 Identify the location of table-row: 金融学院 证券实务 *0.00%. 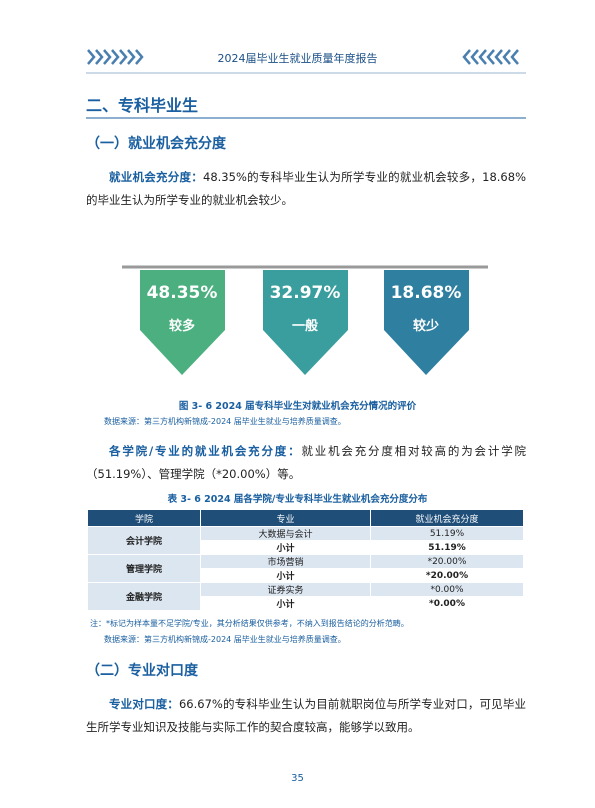
(305, 596).